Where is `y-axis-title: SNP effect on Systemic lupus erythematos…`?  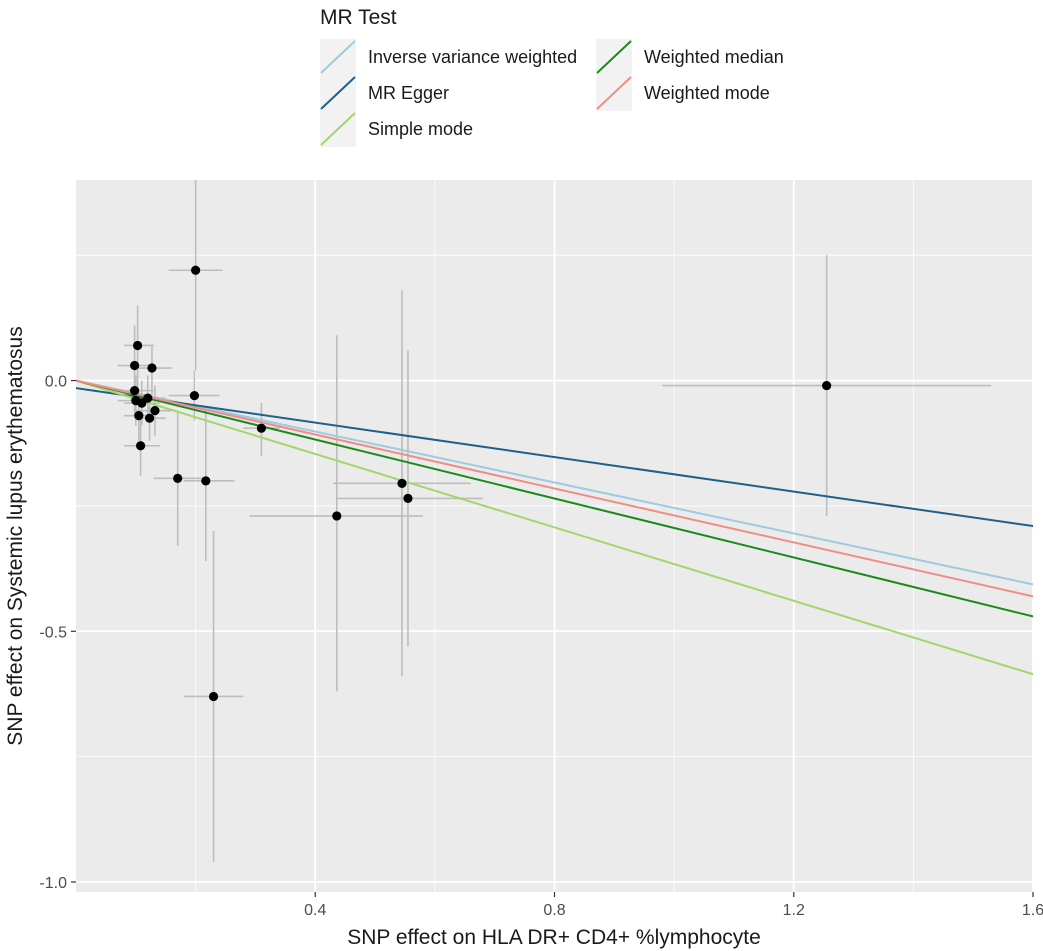
y-axis-title: SNP effect on Systemic lupus erythematos… is located at coordinates (15, 535).